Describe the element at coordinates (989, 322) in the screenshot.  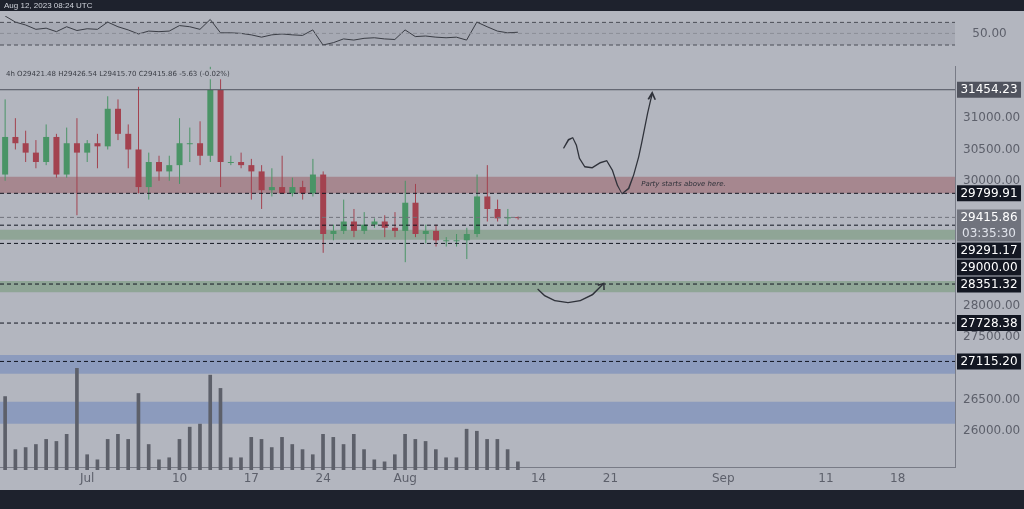
I see `ref-line-label: 27728.38` at that location.